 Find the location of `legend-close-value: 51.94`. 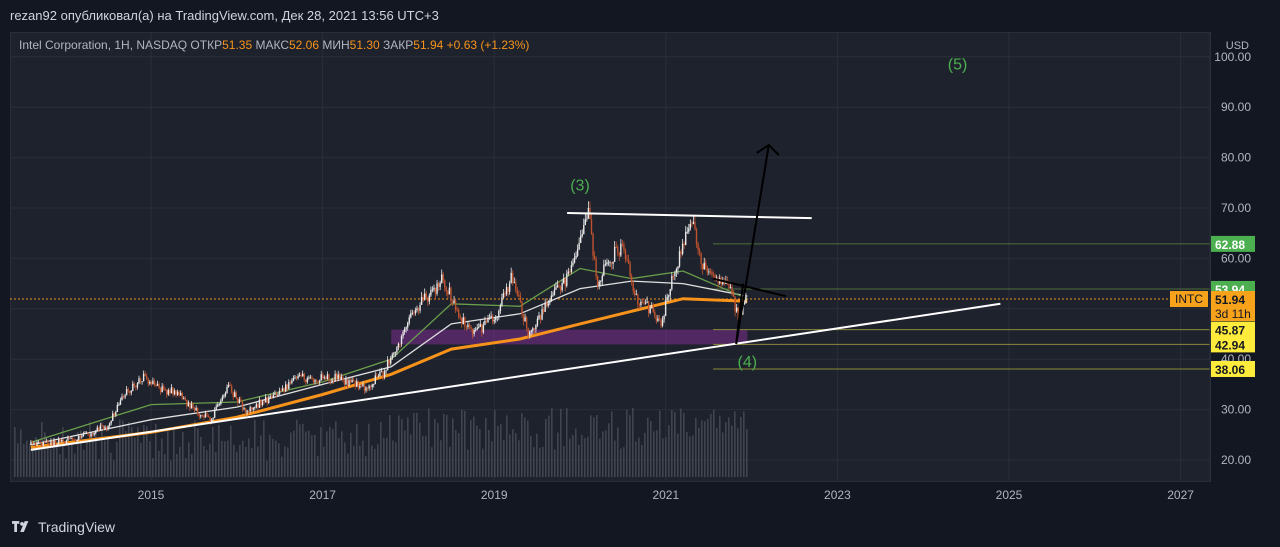

legend-close-value: 51.94 is located at coordinates (428, 45).